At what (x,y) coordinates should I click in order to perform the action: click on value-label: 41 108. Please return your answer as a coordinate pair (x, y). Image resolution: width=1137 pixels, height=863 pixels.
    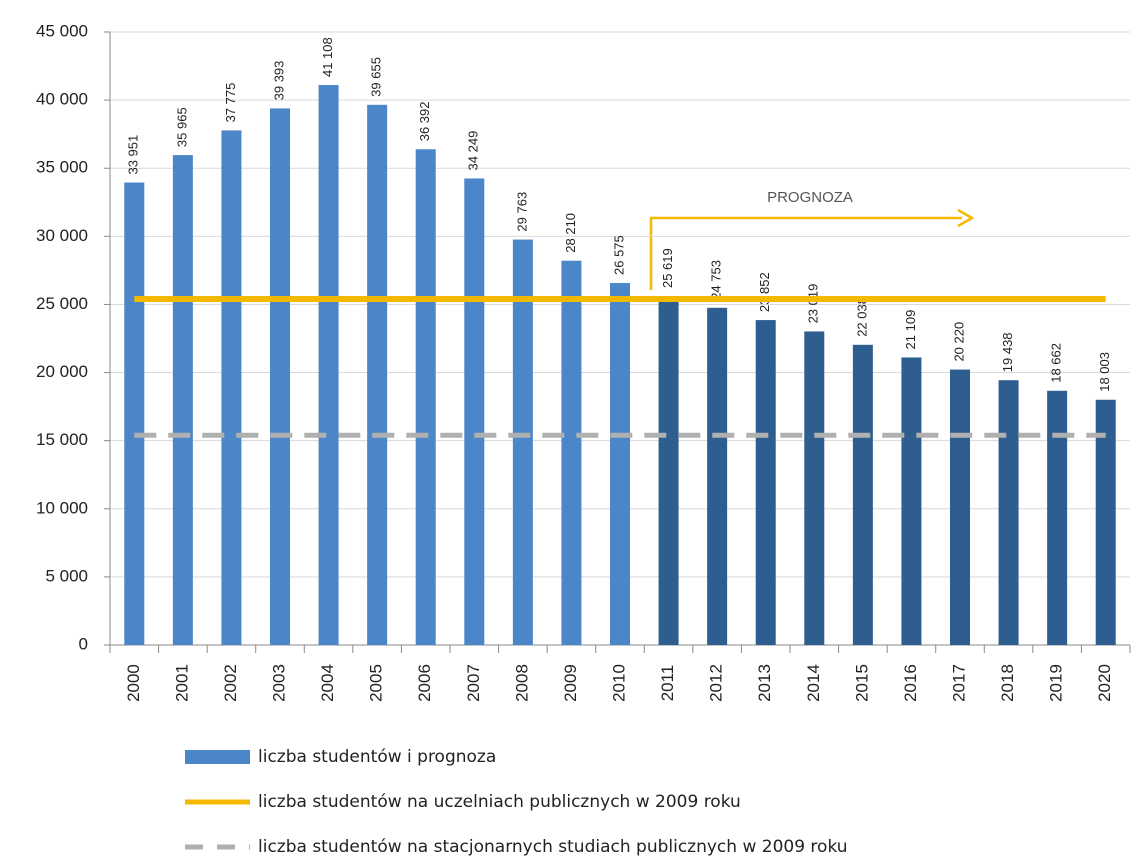
    Looking at the image, I should click on (327, 57).